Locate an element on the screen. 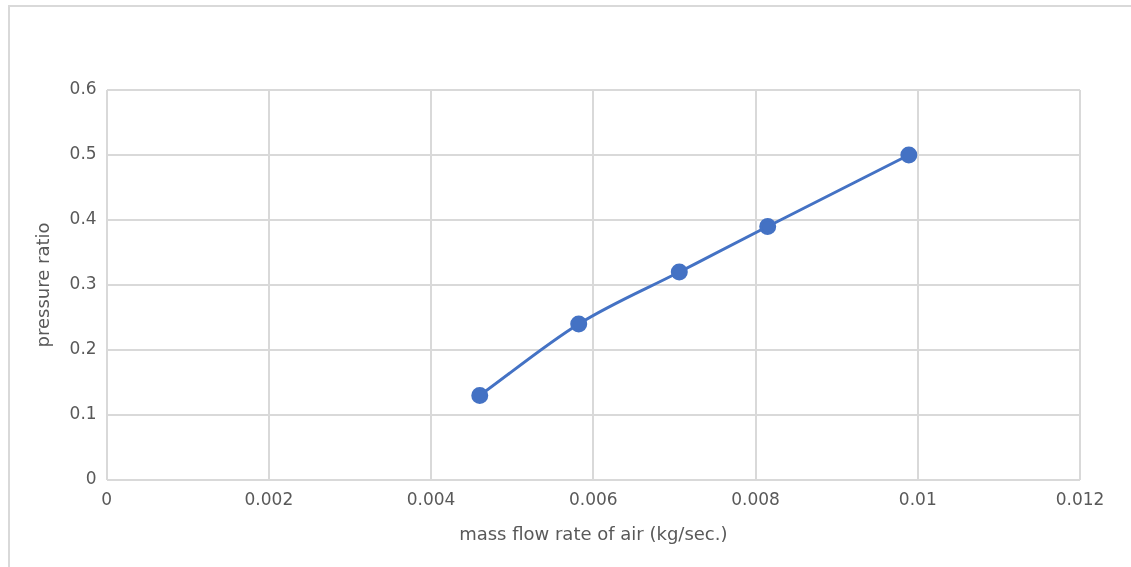 The height and width of the screenshot is (567, 1131). y-tick-label: 0.5 is located at coordinates (83, 153).